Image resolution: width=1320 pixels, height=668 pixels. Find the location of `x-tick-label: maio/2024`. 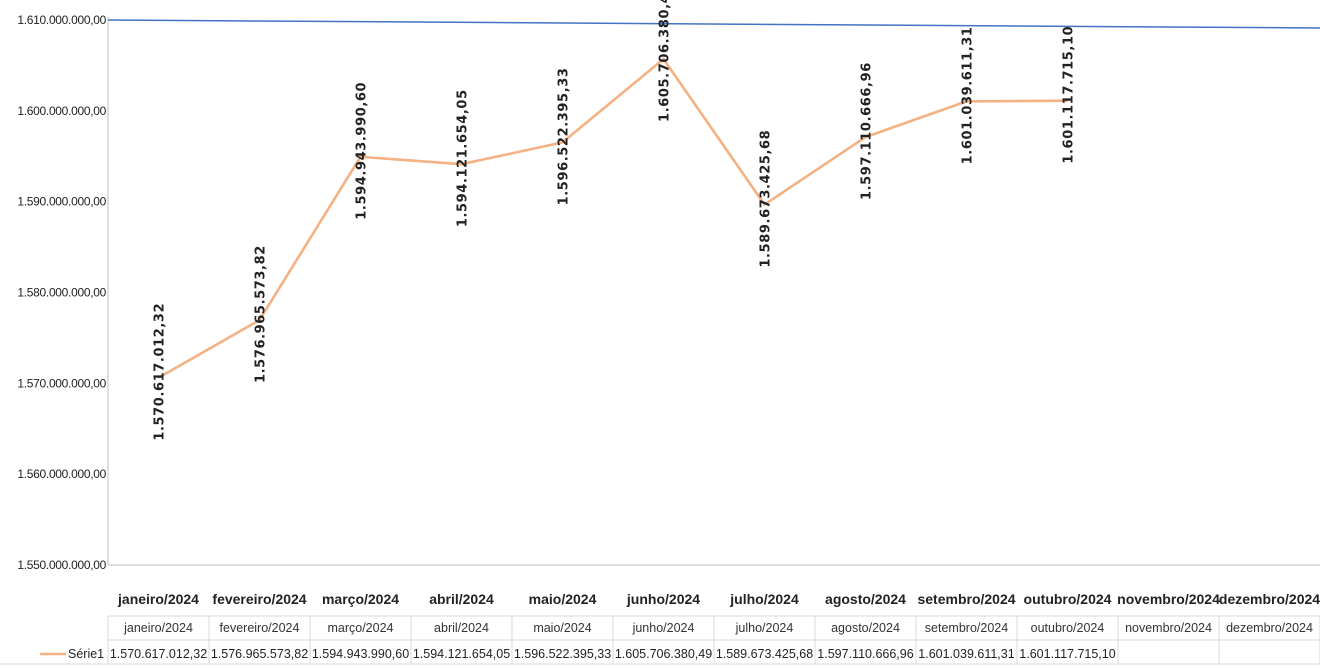

x-tick-label: maio/2024 is located at coordinates (563, 599).